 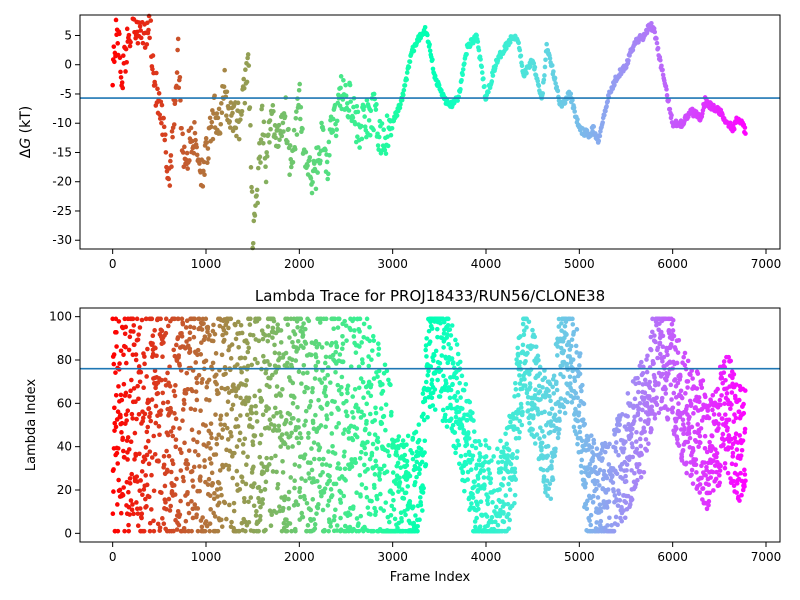 I want to click on top-x-tick-label: 1000, so click(x=206, y=264).